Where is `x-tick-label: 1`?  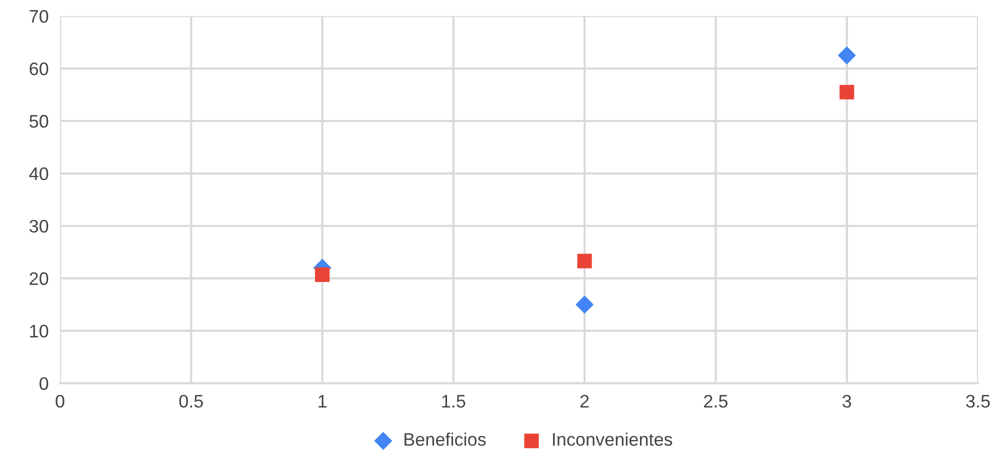
x-tick-label: 1 is located at coordinates (322, 401).